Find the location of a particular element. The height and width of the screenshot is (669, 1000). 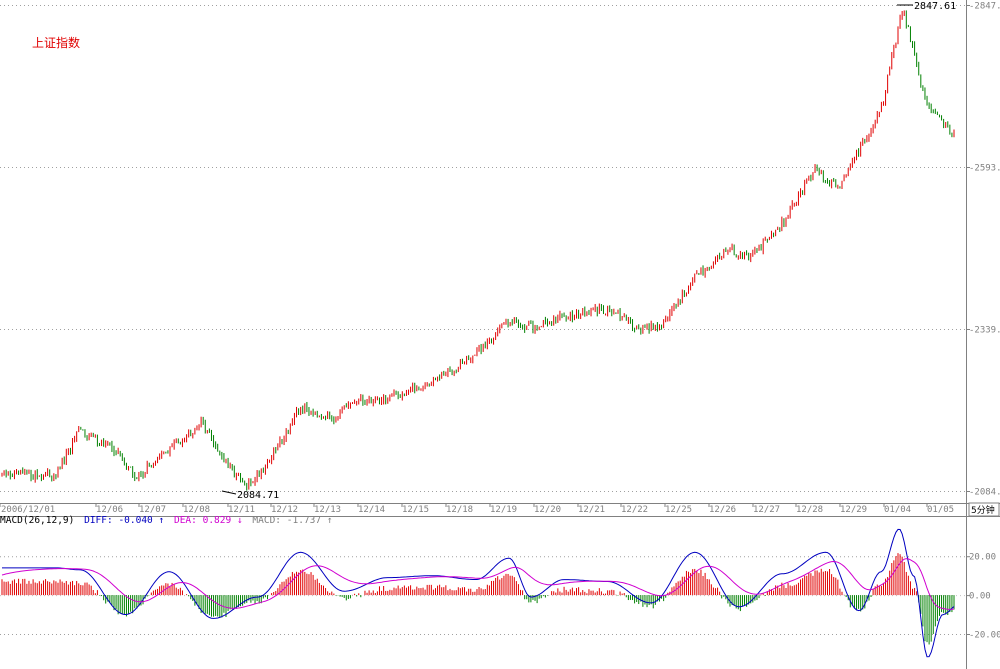

x-tick-label: 2006/12/01 is located at coordinates (28, 510).